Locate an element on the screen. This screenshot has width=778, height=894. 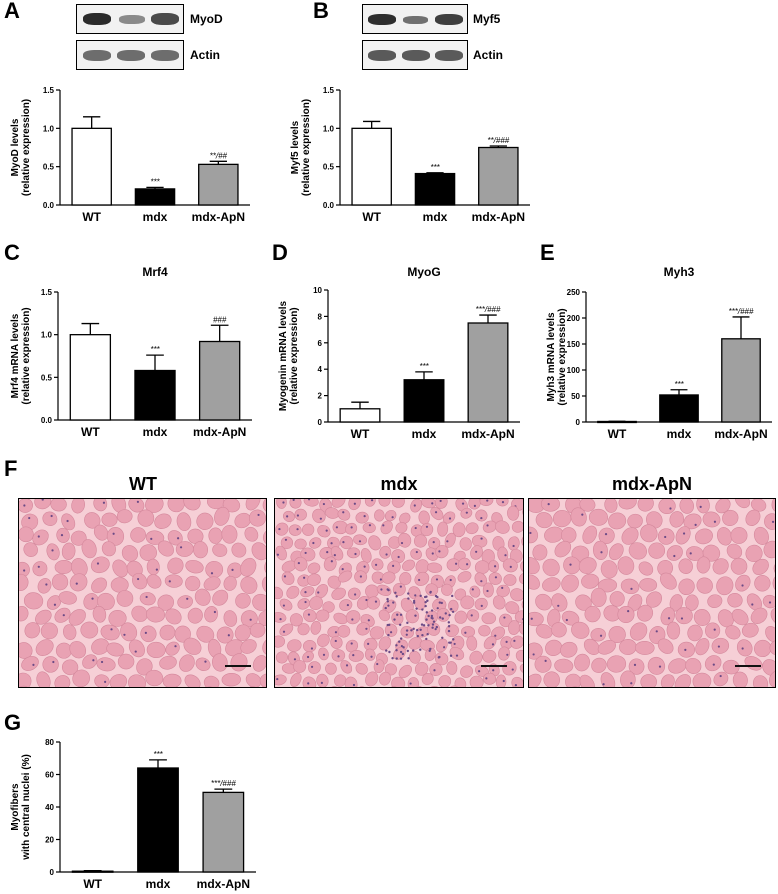
y-tick-label: 20 is located at coordinates (49, 840).